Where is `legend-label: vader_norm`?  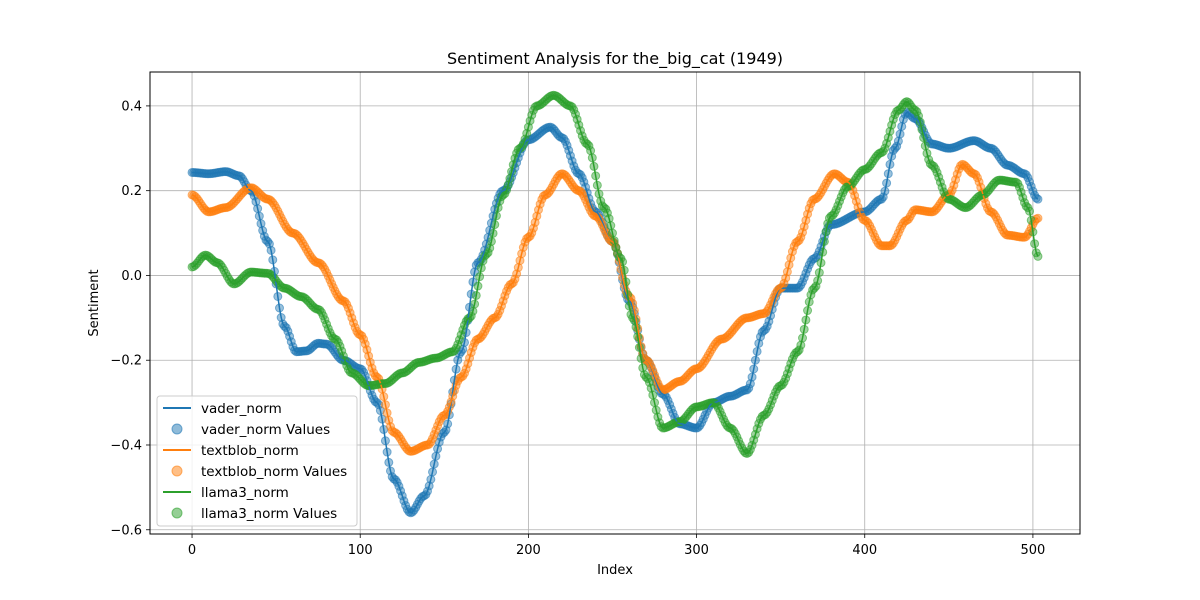 legend-label: vader_norm is located at coordinates (241, 409).